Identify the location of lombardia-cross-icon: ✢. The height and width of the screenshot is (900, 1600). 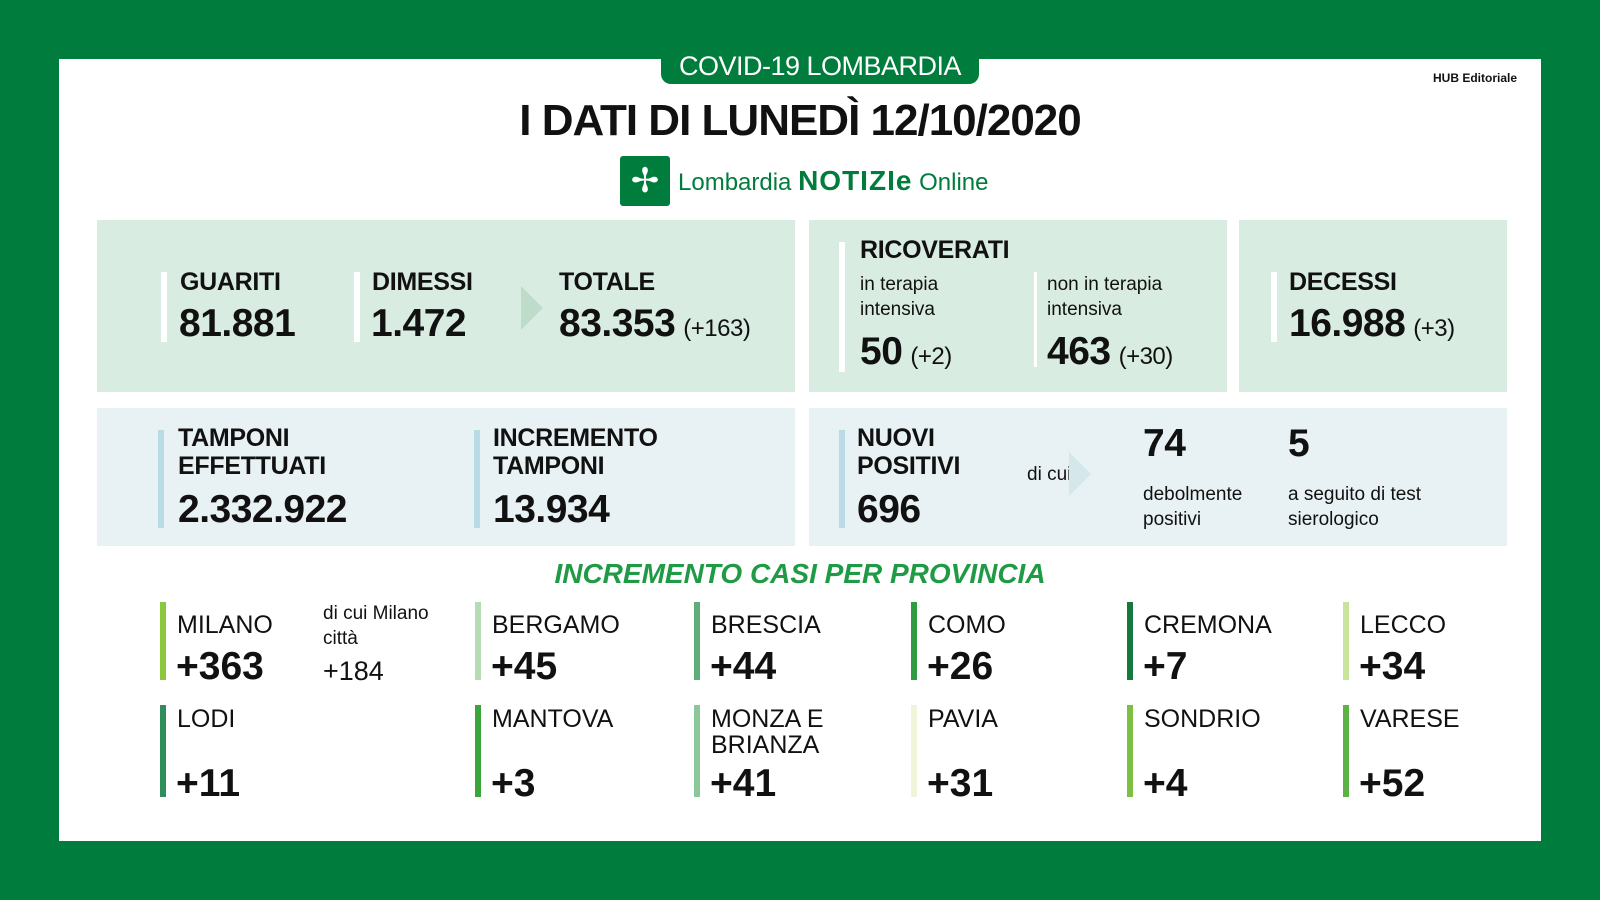
(645, 181).